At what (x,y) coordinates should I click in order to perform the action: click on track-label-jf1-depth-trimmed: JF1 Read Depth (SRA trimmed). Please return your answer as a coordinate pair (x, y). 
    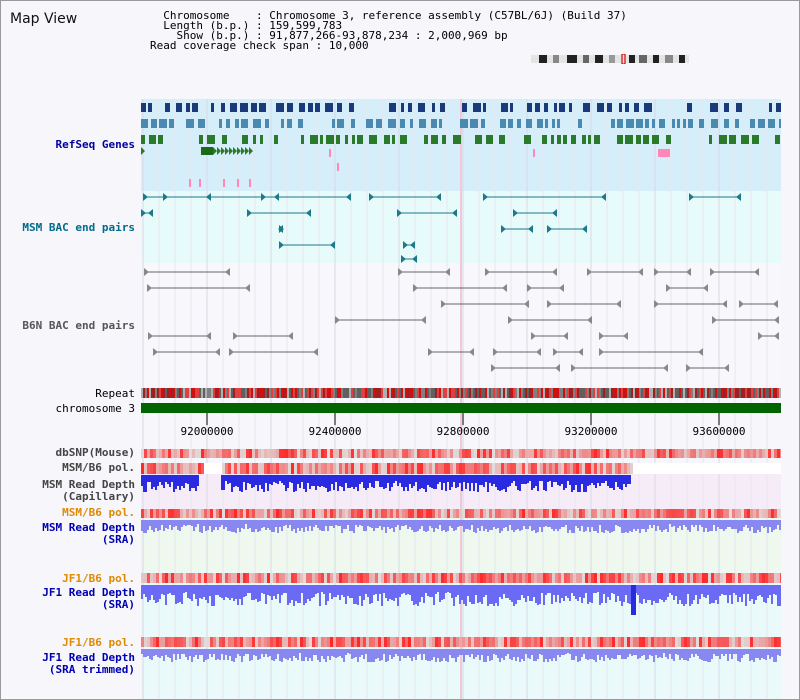
    Looking at the image, I should click on (88, 663).